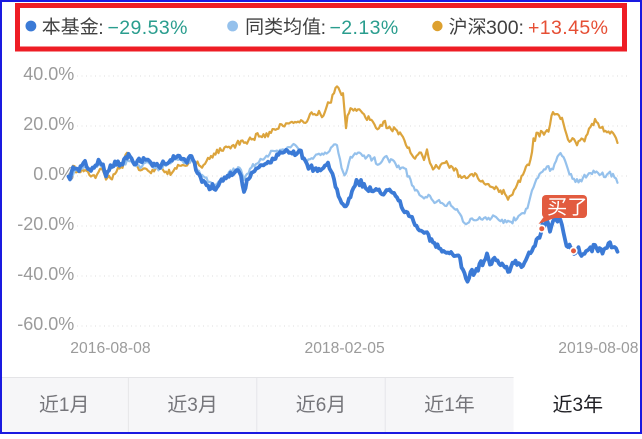 The image size is (642, 439). What do you see at coordinates (568, 28) in the screenshot?
I see `svg-text: +13.45%` at bounding box center [568, 28].